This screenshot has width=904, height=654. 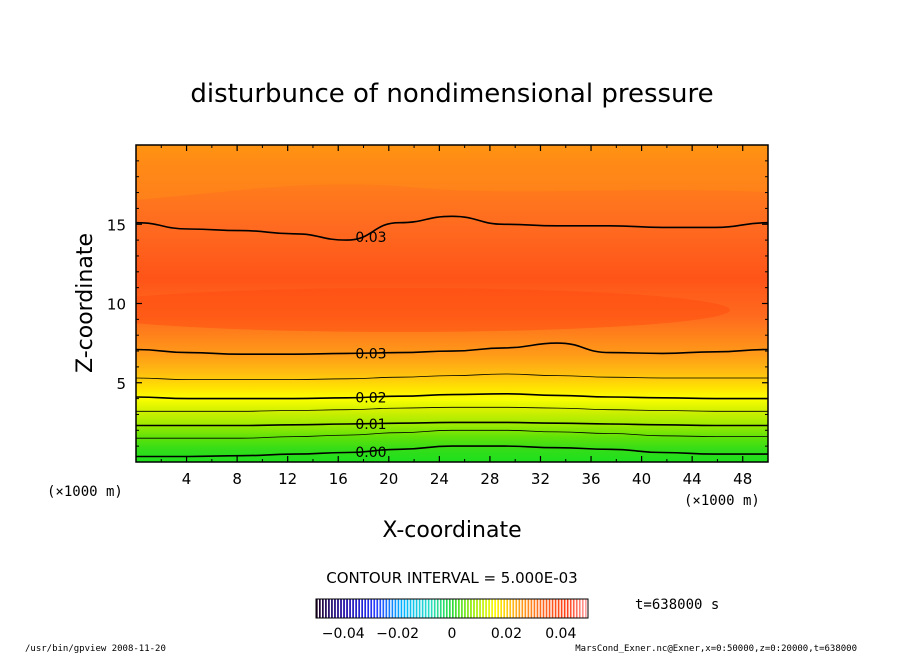 What do you see at coordinates (722, 501) in the screenshot?
I see `x-axis-unit-right: (×1000 m)` at bounding box center [722, 501].